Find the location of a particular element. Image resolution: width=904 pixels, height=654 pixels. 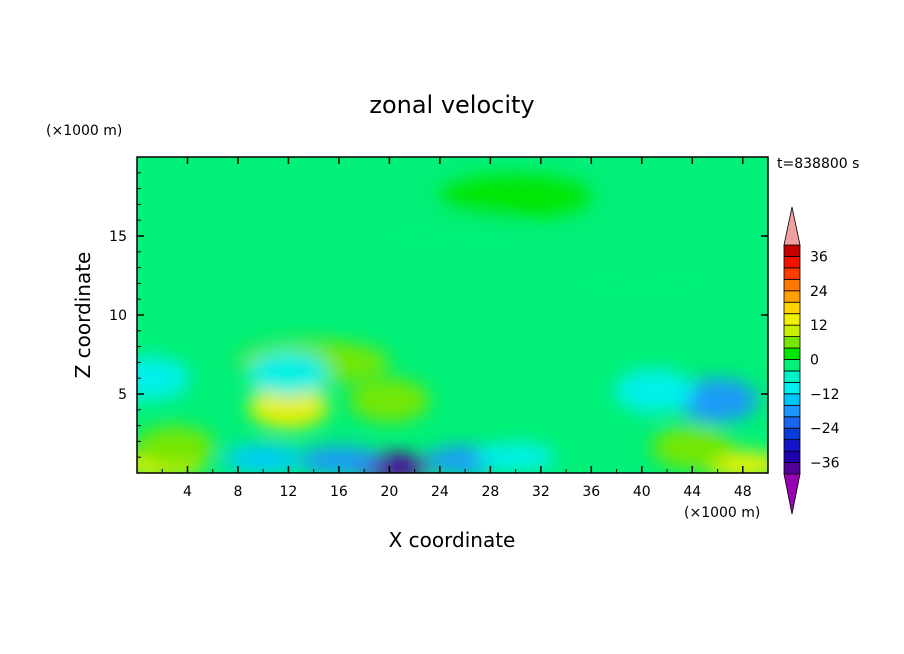

x-axis-label: X coordinate is located at coordinates (452, 540).